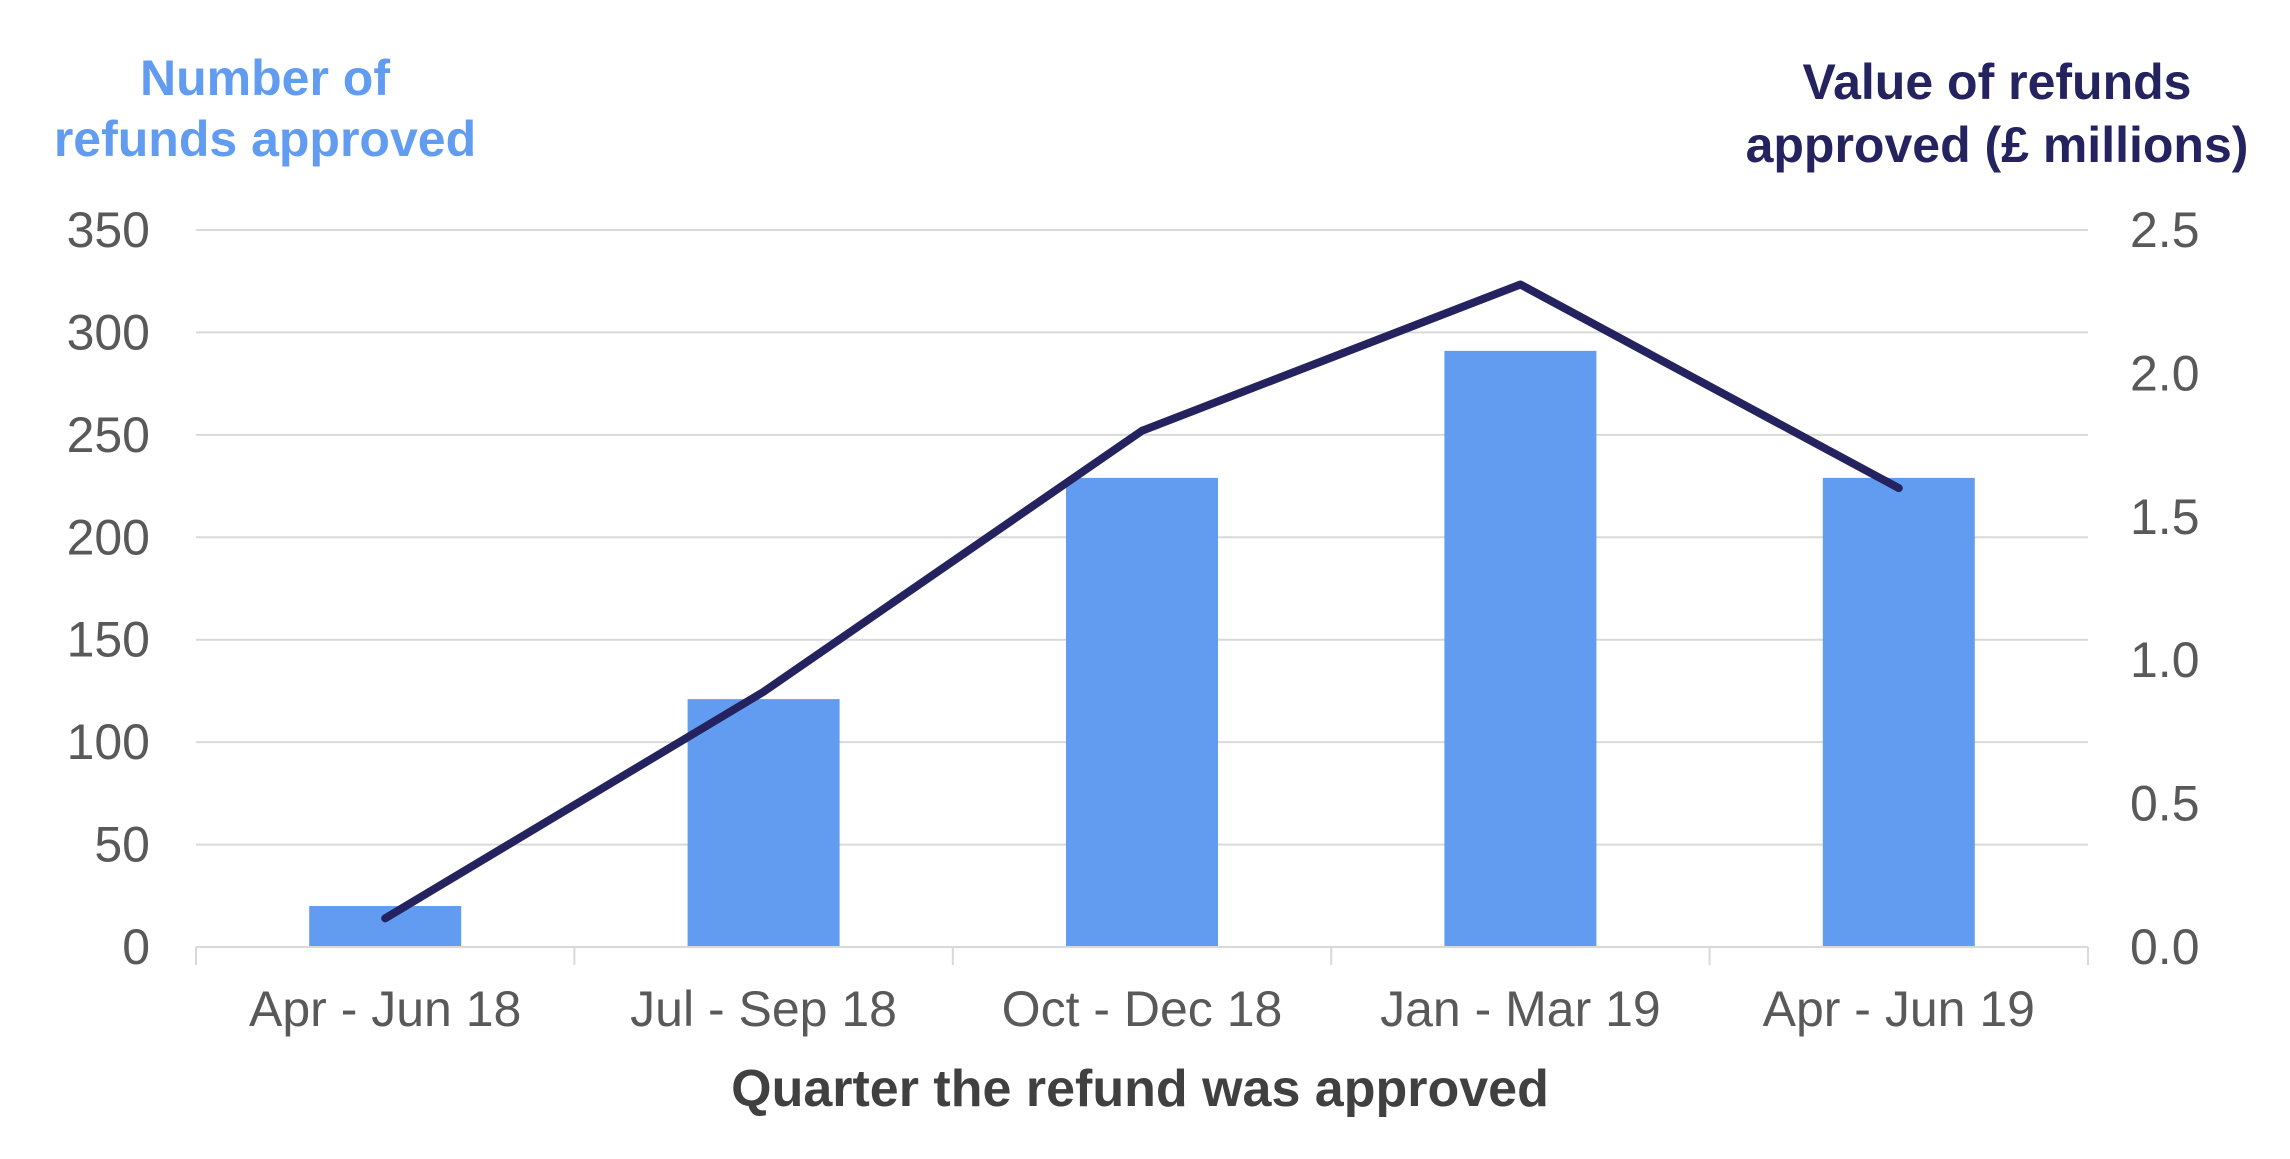 The image size is (2290, 1159). I want to click on left-tick-label: 300, so click(108, 332).